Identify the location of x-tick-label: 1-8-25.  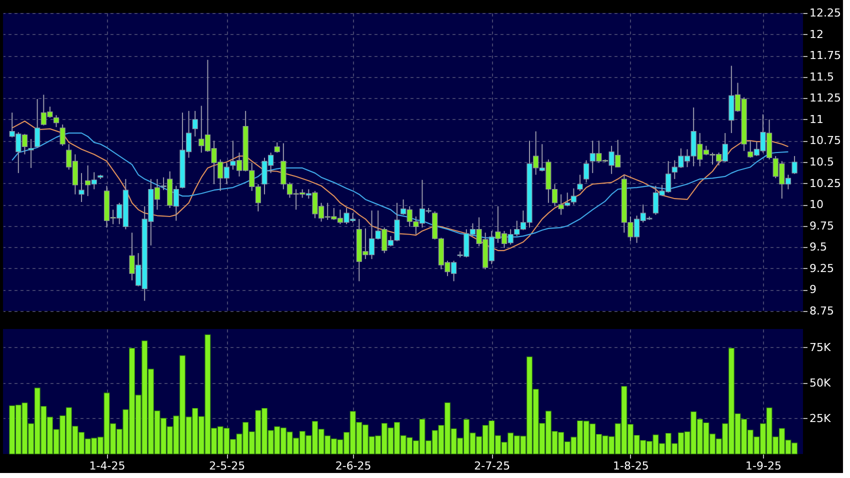
(631, 466).